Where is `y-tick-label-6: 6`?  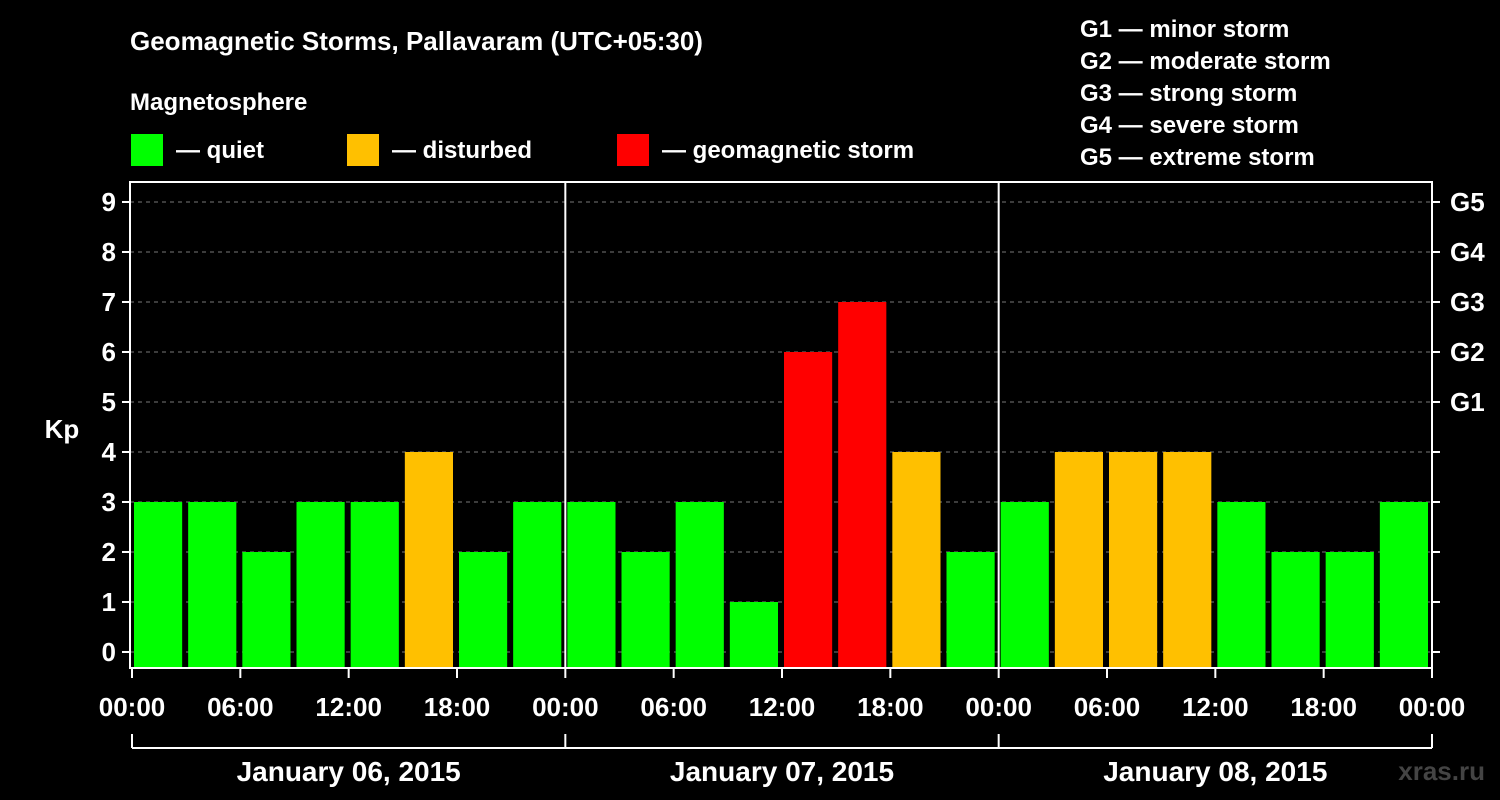 y-tick-label-6: 6 is located at coordinates (109, 352).